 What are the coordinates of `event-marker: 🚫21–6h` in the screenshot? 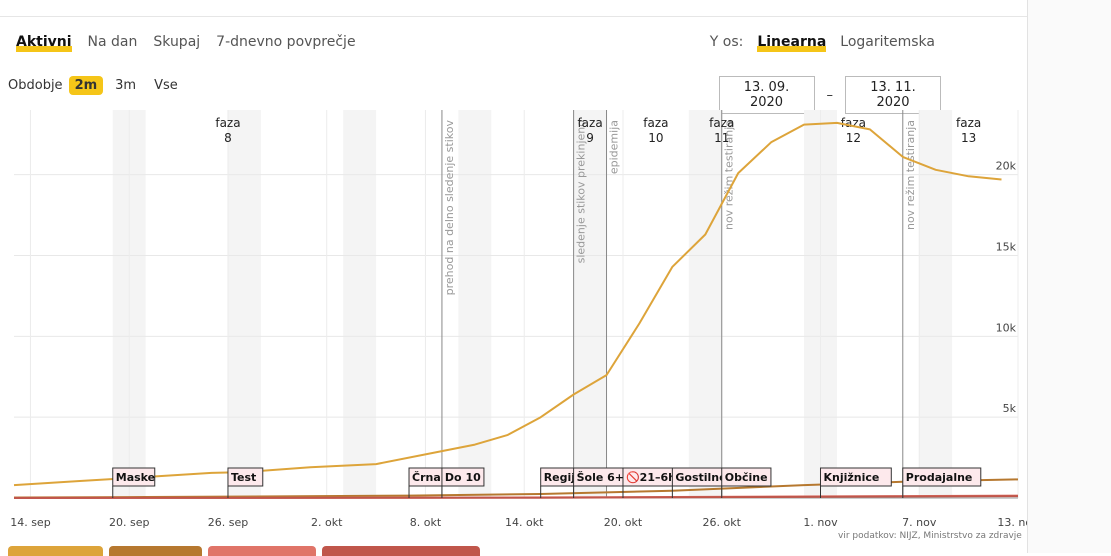 It's located at (651, 482).